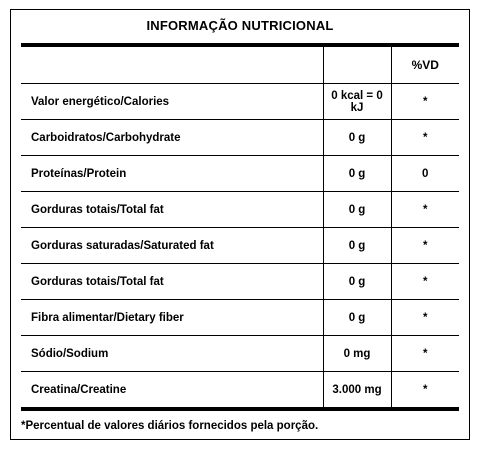 This screenshot has width=482, height=452. I want to click on table-row: Carboidratos/Carbohydrate 0 g *, so click(240, 137).